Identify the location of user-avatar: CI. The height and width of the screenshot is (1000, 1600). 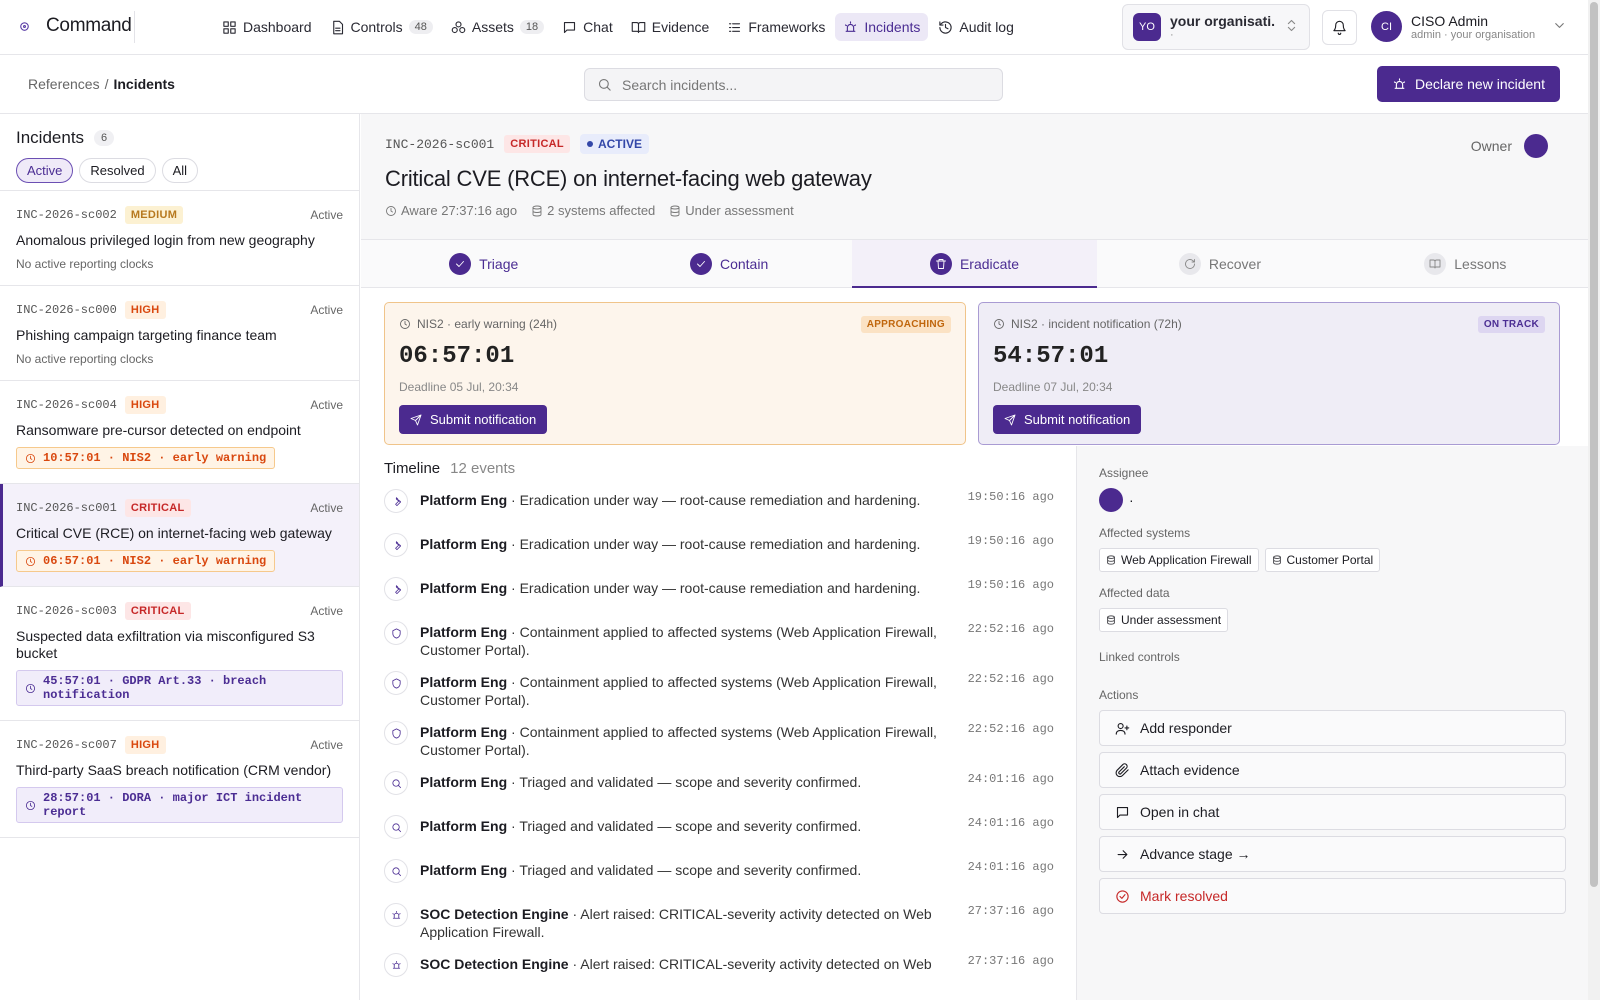
(1386, 26).